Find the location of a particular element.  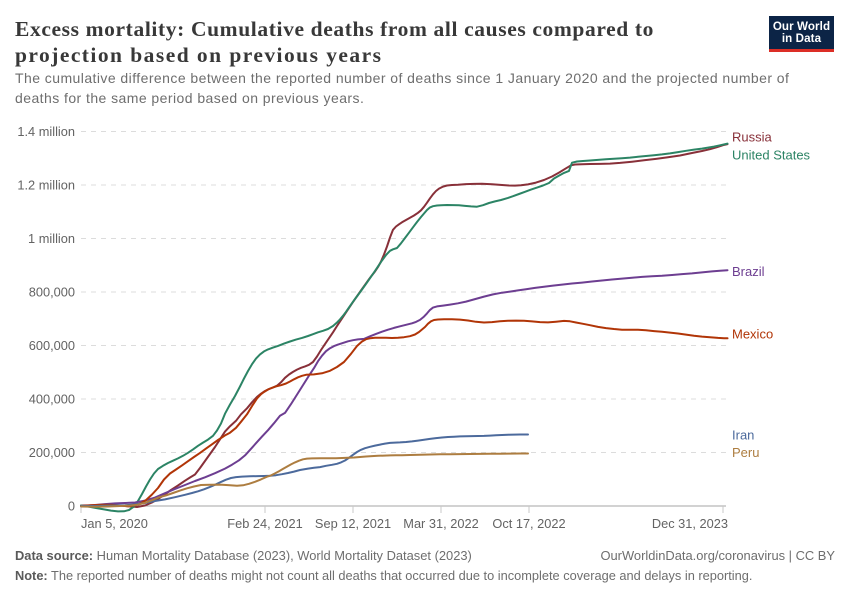

svg-text: Mexico is located at coordinates (752, 334).